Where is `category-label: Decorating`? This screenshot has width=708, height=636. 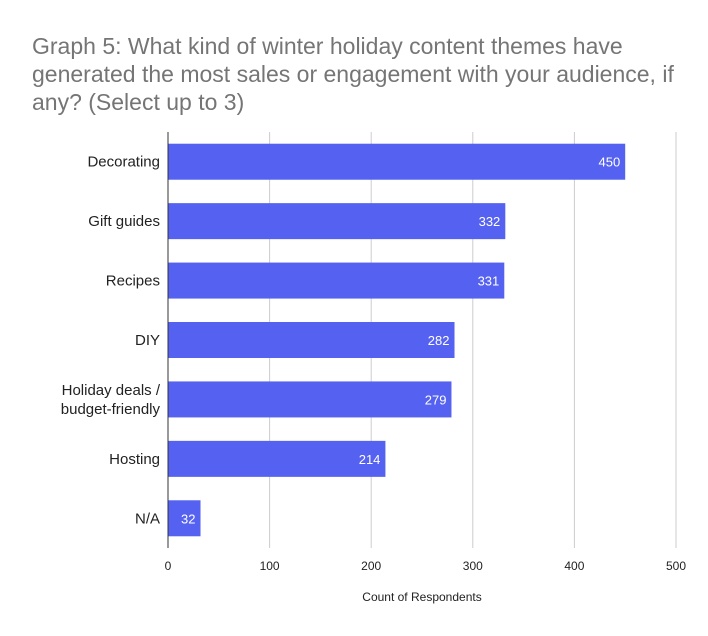
category-label: Decorating is located at coordinates (123, 162).